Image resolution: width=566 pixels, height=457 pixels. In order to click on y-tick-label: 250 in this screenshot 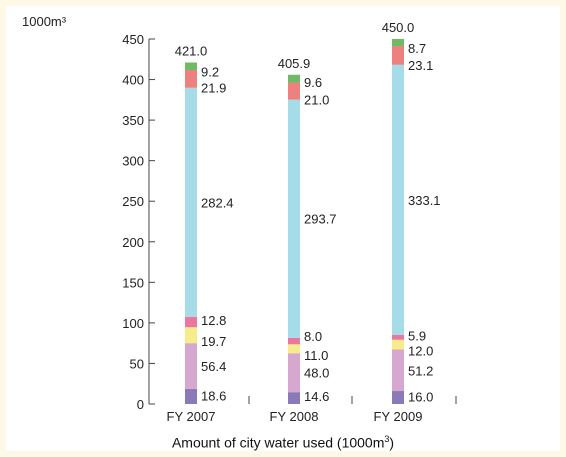, I will do `click(133, 201)`.